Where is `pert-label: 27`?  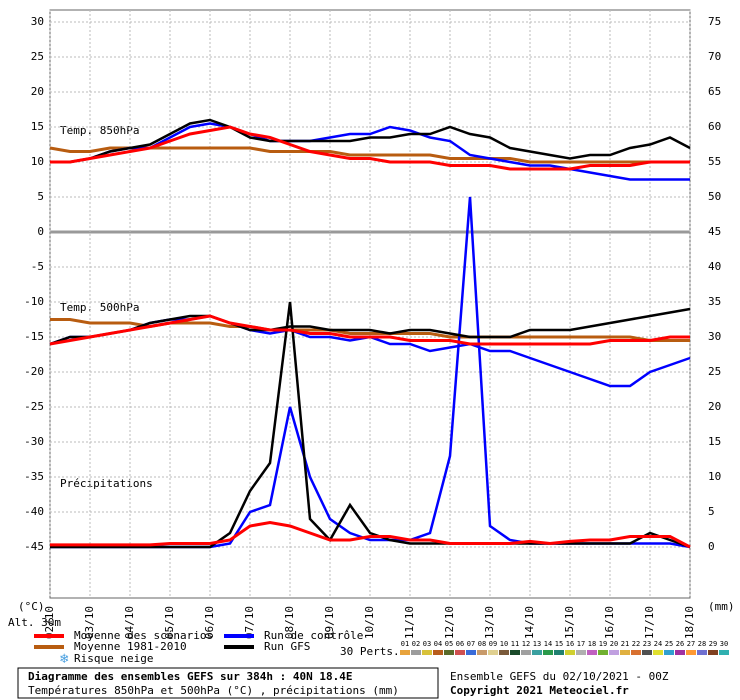
pert-label: 27 is located at coordinates (691, 644).